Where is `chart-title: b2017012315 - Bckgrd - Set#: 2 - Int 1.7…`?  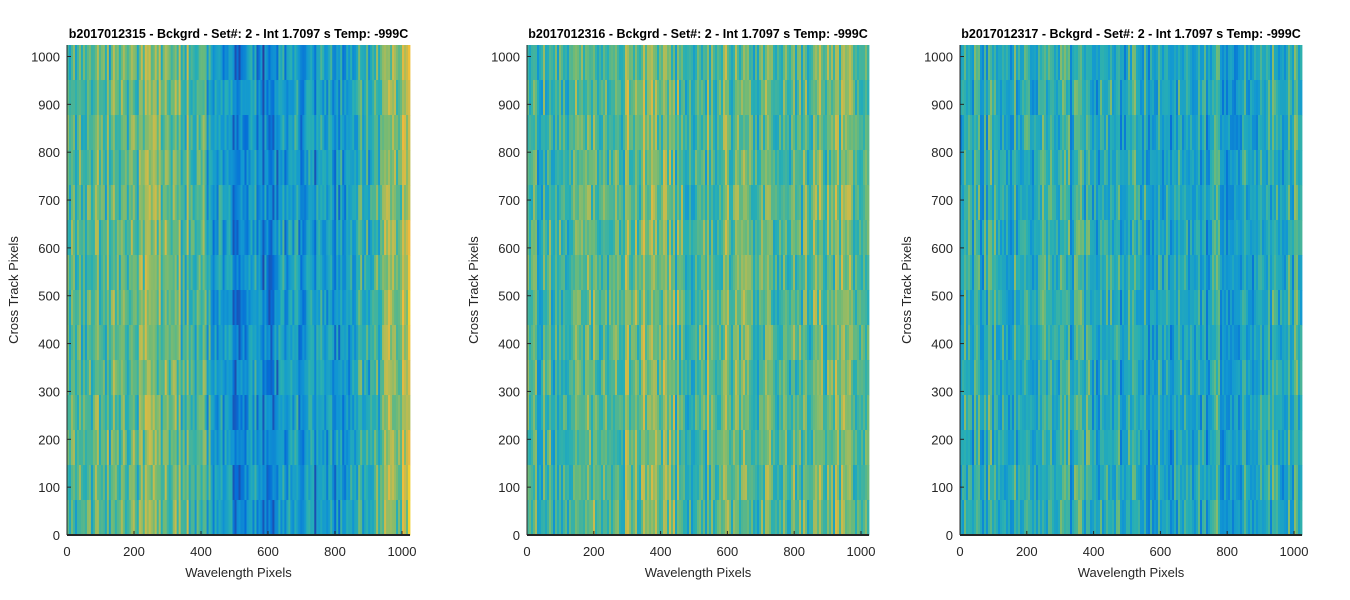
chart-title: b2017012315 - Bckgrd - Set#: 2 - Int 1.7… is located at coordinates (239, 34).